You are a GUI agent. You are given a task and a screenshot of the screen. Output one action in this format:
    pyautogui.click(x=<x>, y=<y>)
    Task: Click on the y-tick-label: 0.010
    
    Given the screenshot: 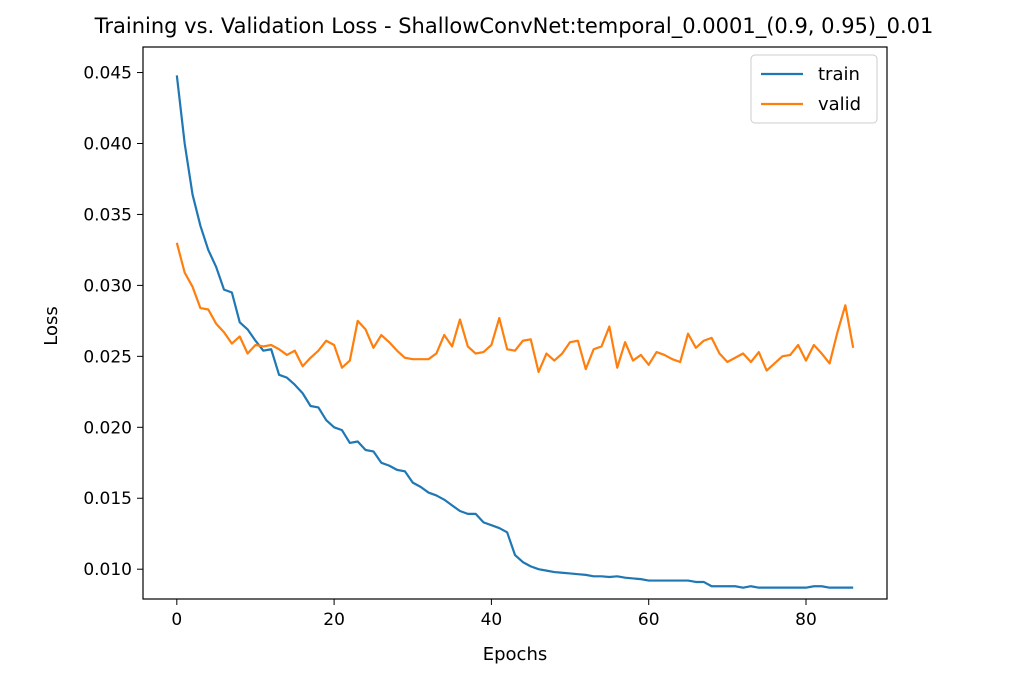 What is the action you would take?
    pyautogui.click(x=107, y=570)
    